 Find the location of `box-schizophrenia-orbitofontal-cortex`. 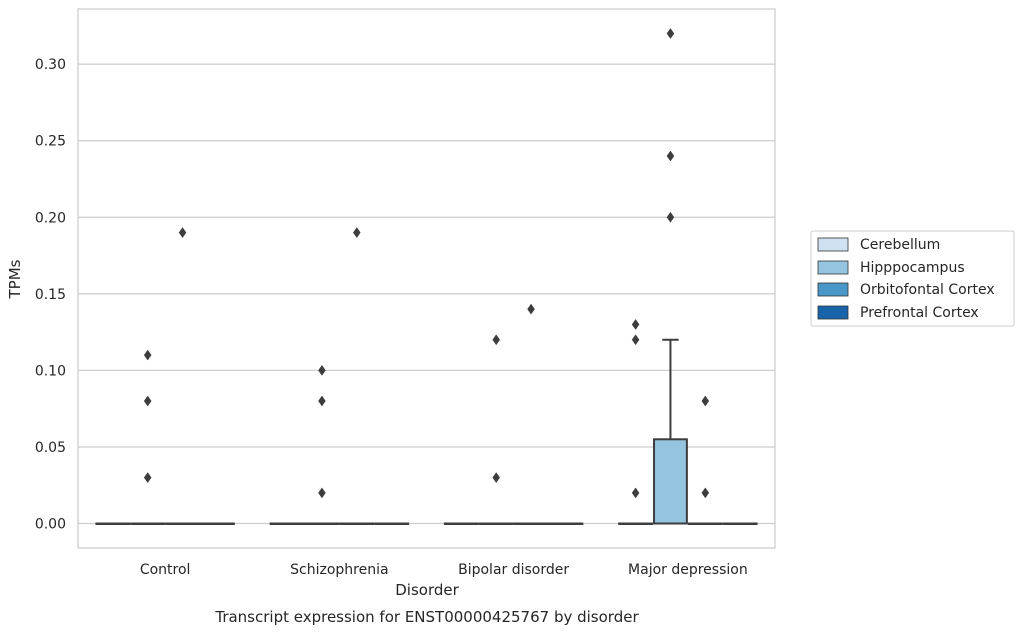

box-schizophrenia-orbitofontal-cortex is located at coordinates (357, 376).